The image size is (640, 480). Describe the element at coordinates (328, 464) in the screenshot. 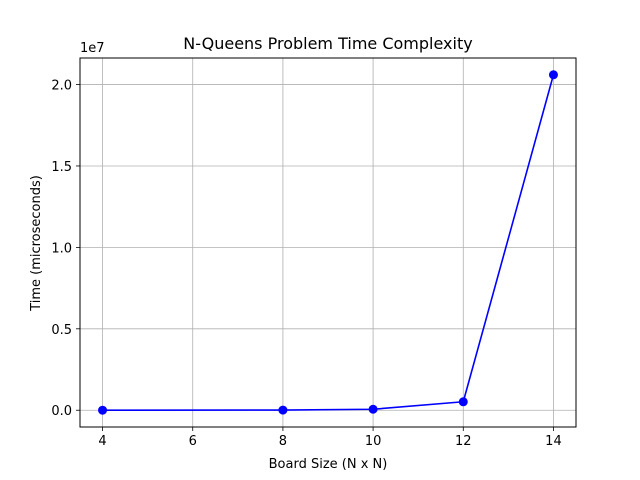

I see `x-axis-label: Board Size (N x N)` at that location.